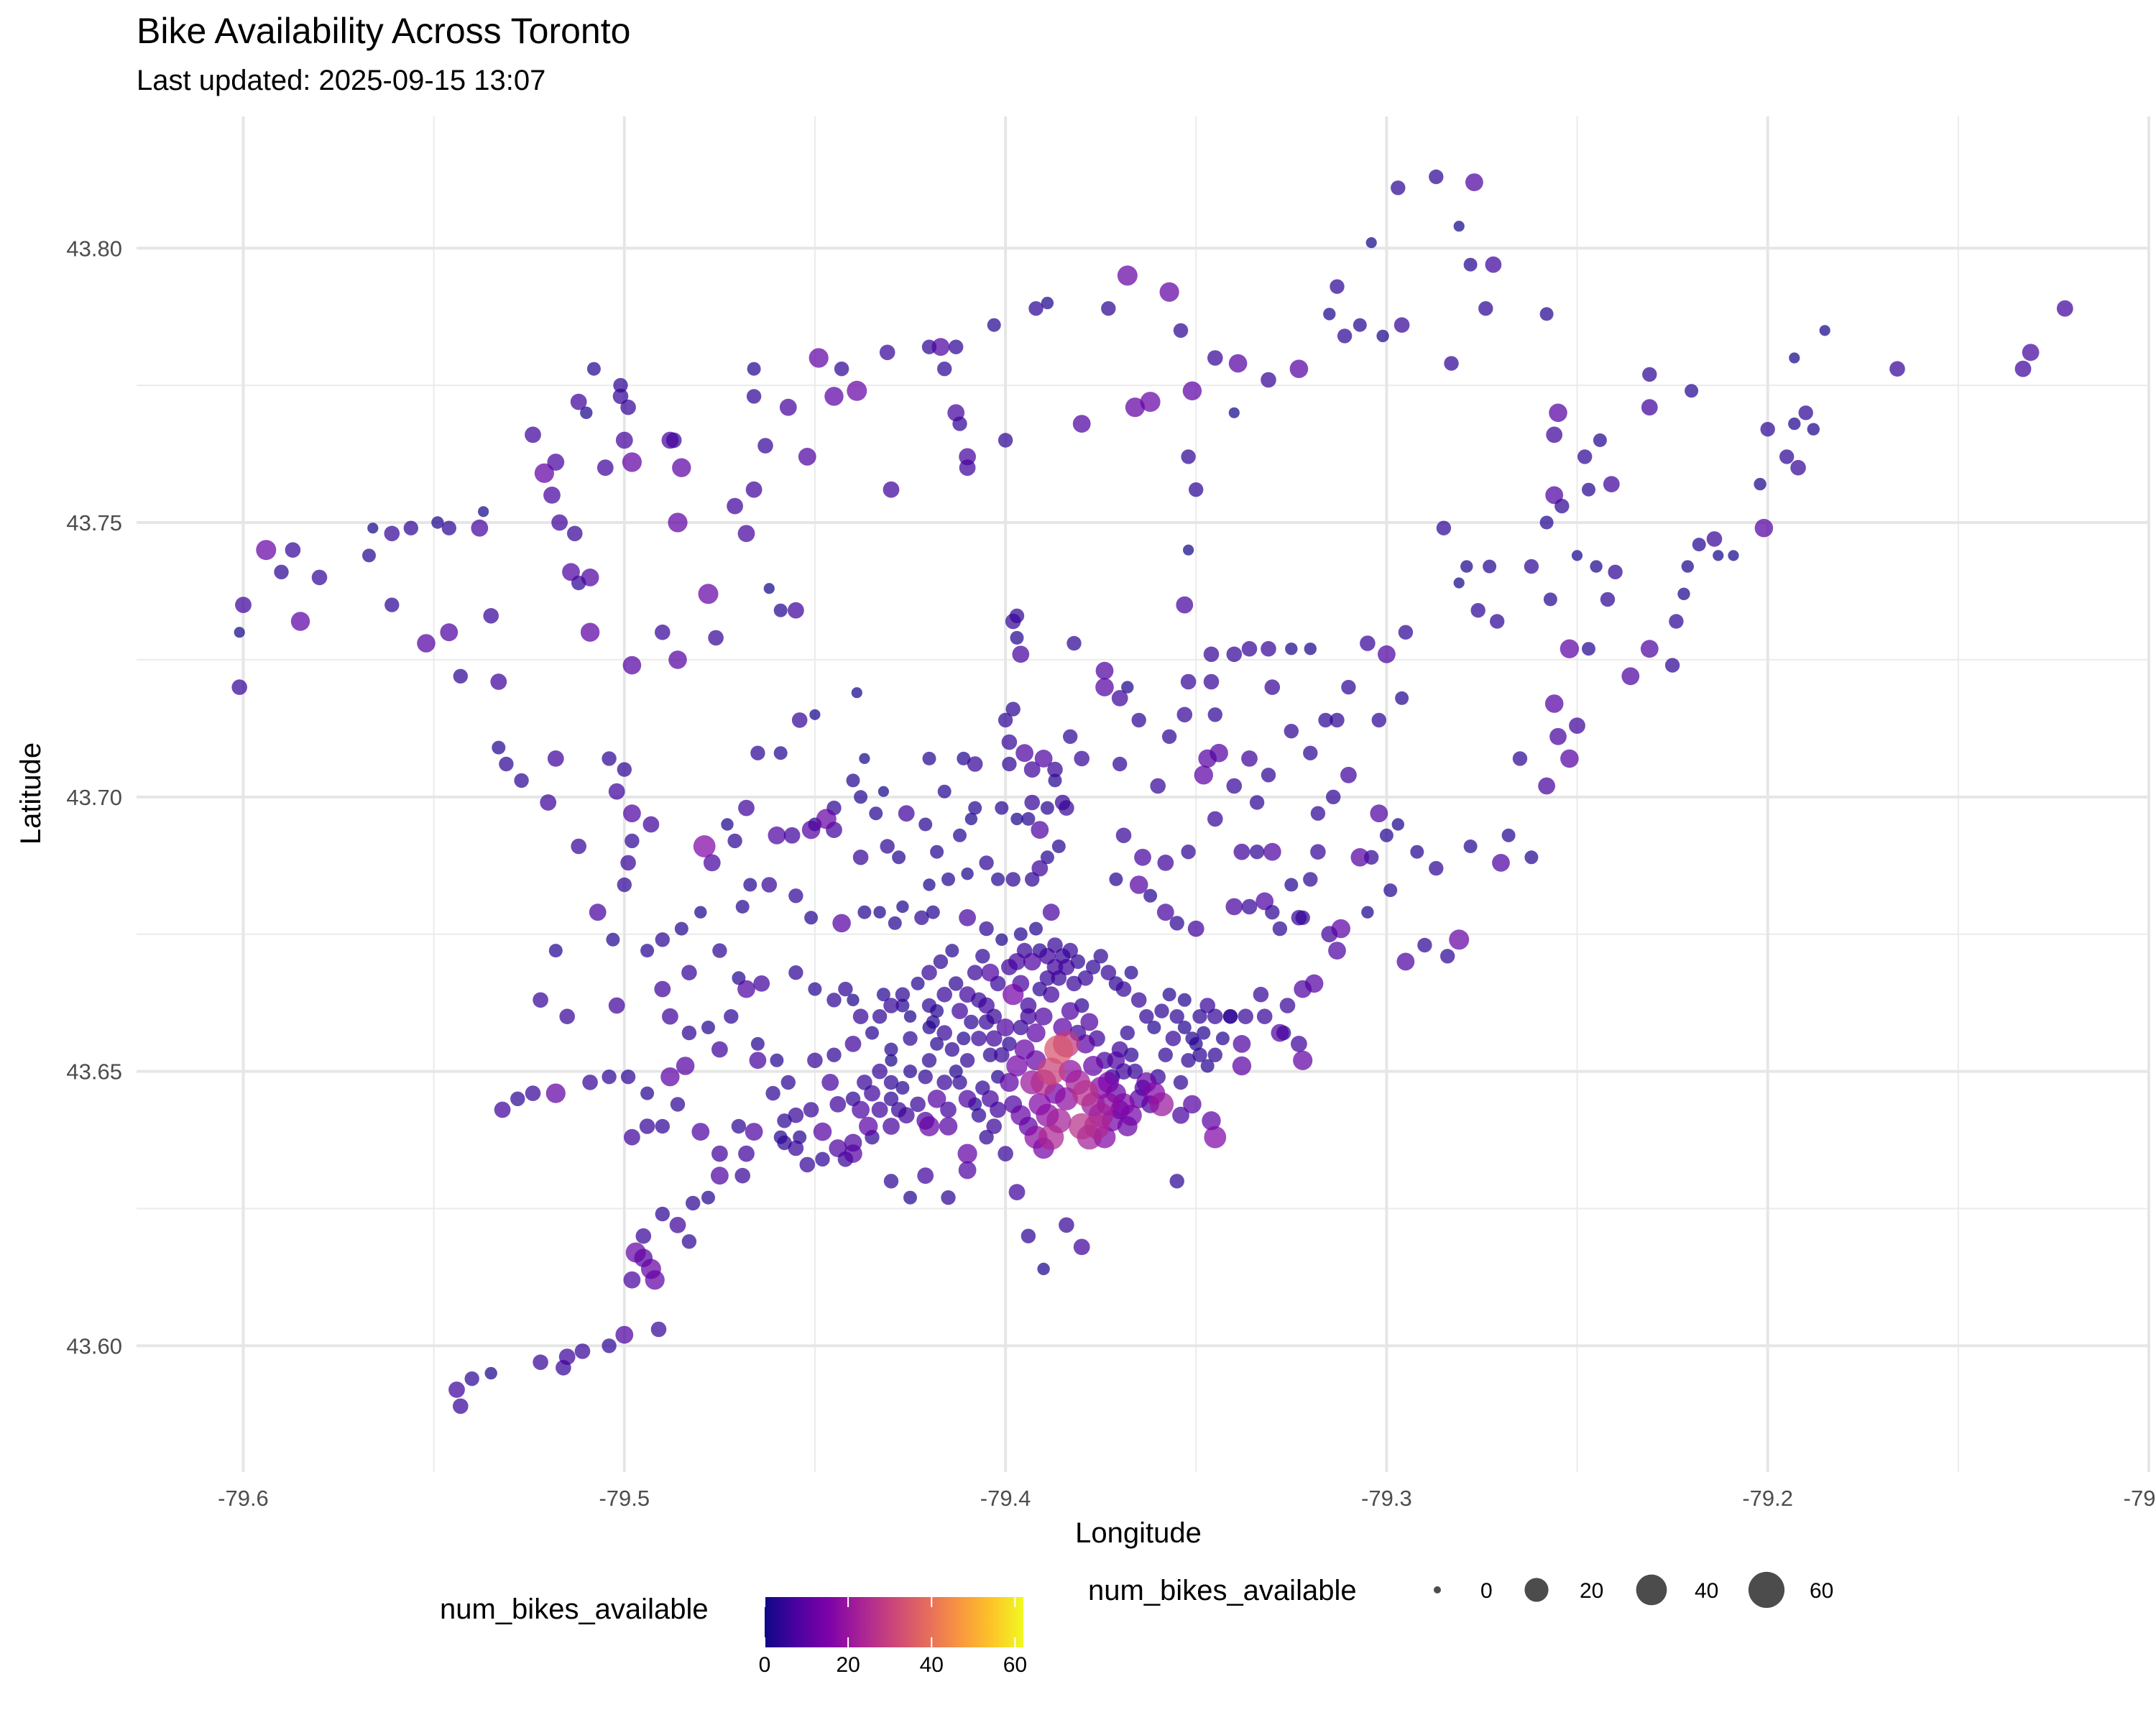  What do you see at coordinates (1486, 1591) in the screenshot?
I see `size-legend-label: 0` at bounding box center [1486, 1591].